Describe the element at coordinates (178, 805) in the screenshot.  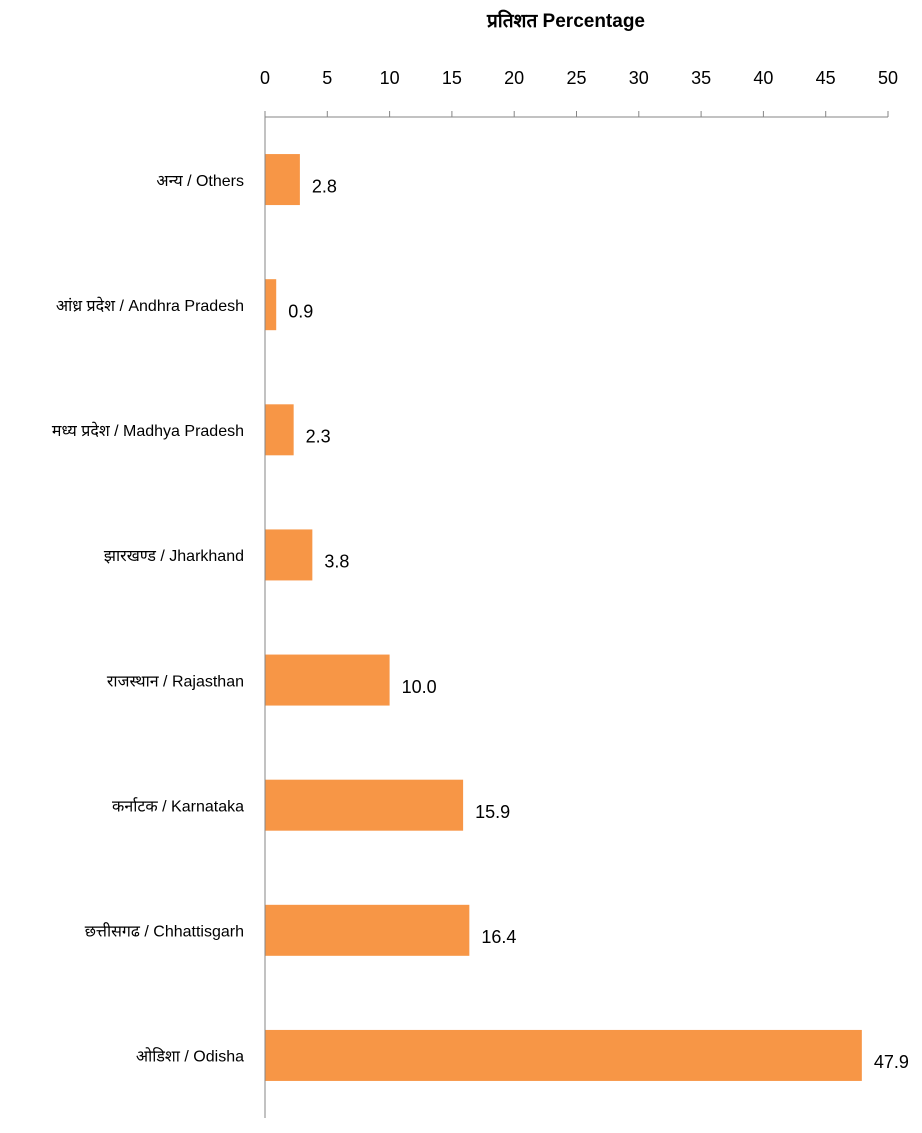
I see `category-label: कर्नाटक / Karnataka` at that location.